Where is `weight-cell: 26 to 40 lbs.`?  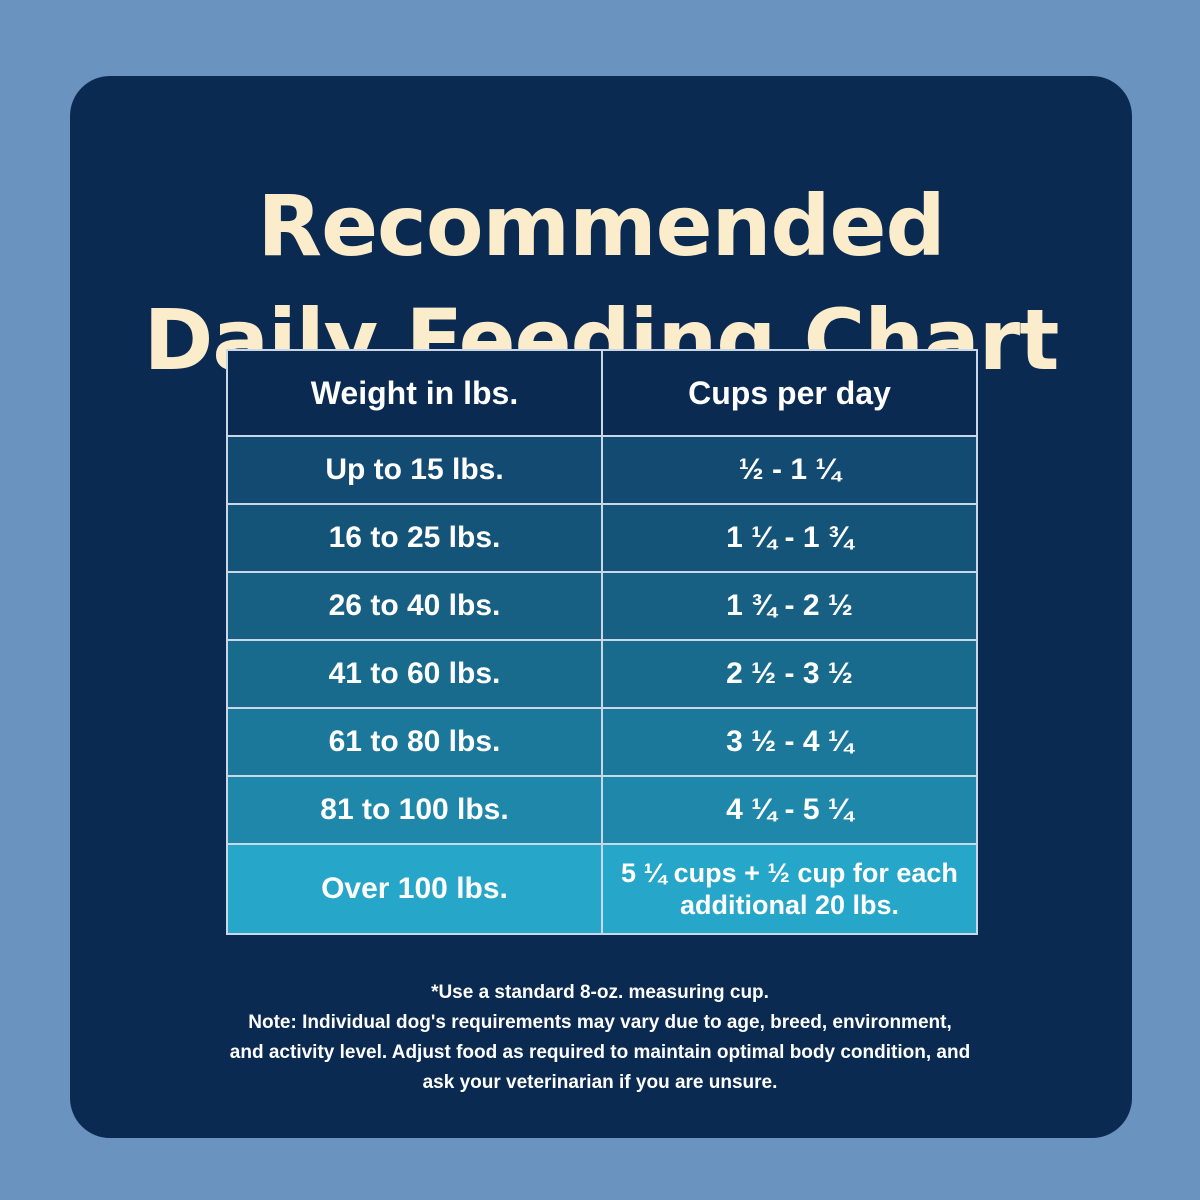 weight-cell: 26 to 40 lbs. is located at coordinates (414, 606).